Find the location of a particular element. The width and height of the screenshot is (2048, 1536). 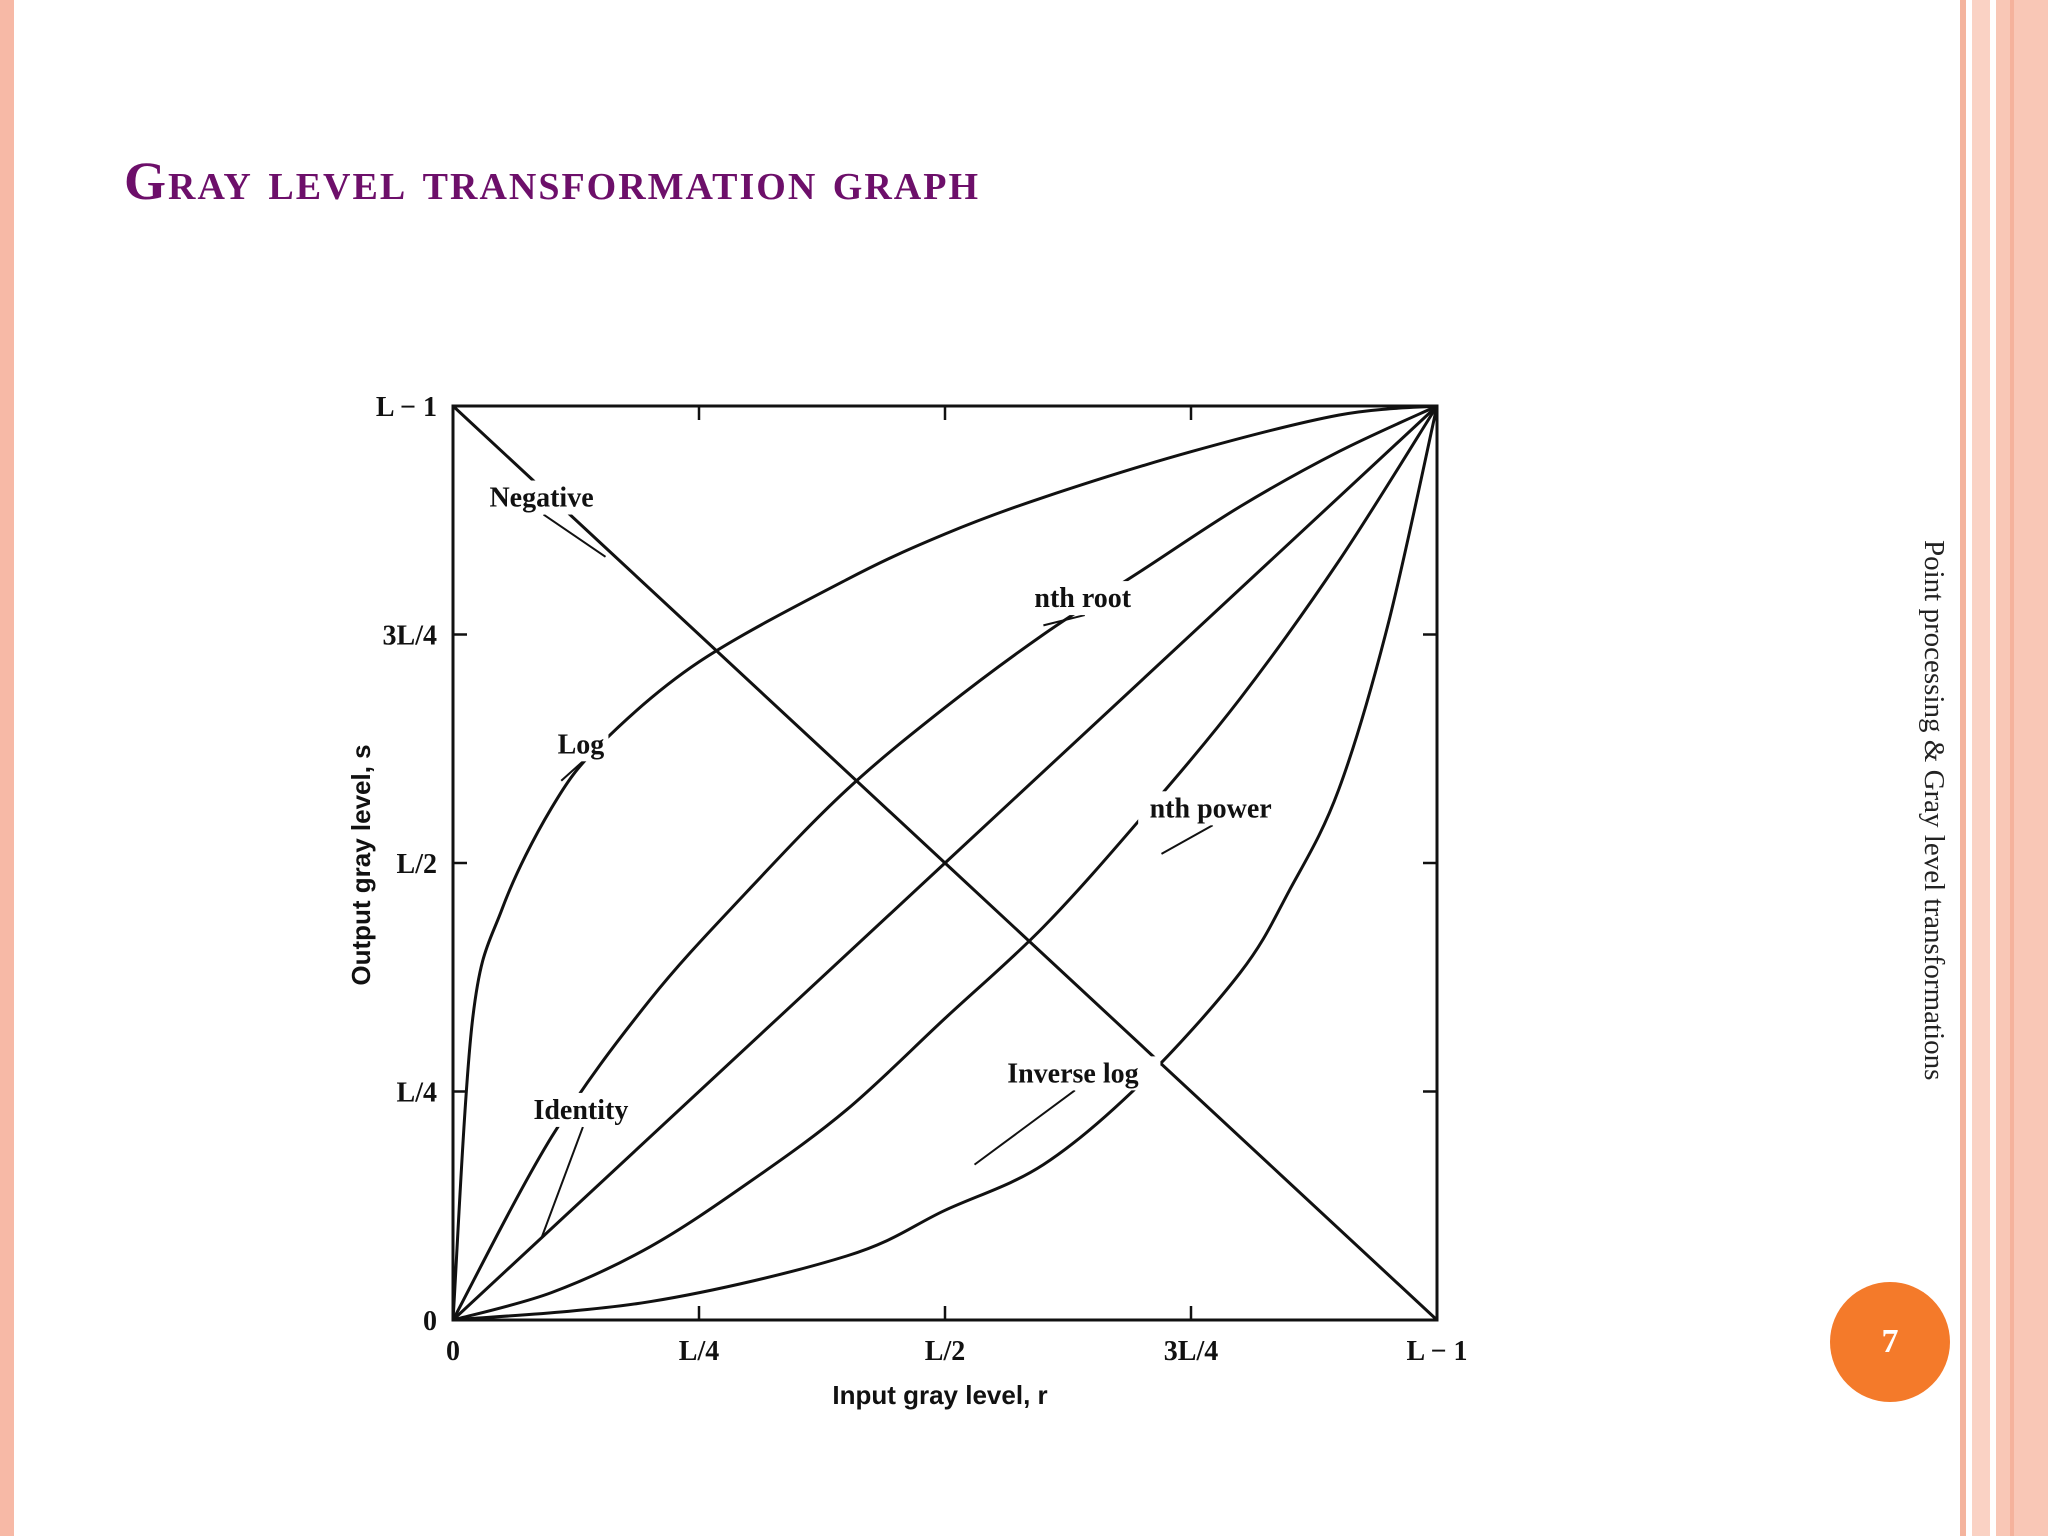

annotation-negative: Negative is located at coordinates (541, 498).